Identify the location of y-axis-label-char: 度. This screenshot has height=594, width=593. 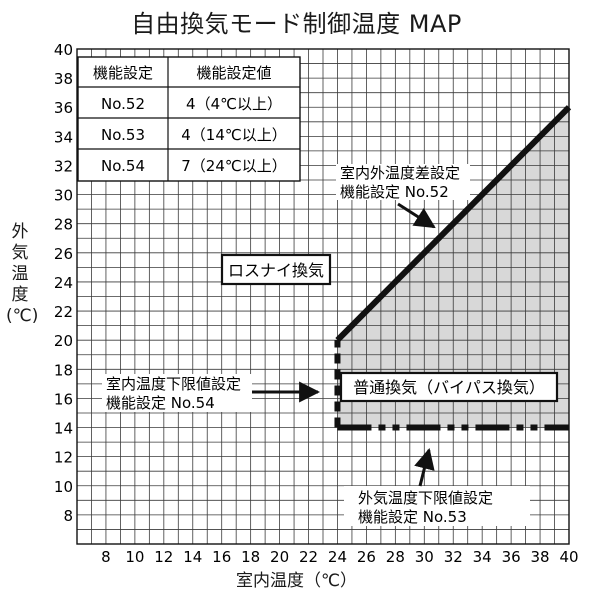
(20, 295).